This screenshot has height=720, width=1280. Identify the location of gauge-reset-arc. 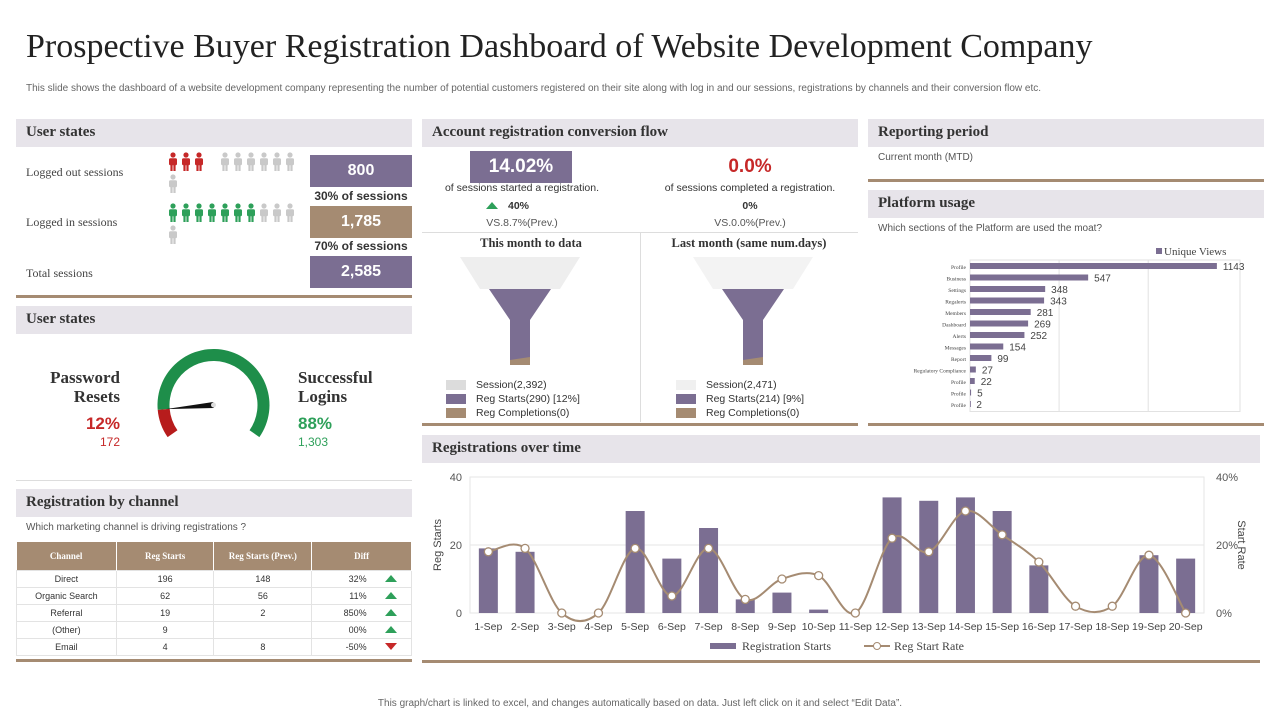
(167, 423).